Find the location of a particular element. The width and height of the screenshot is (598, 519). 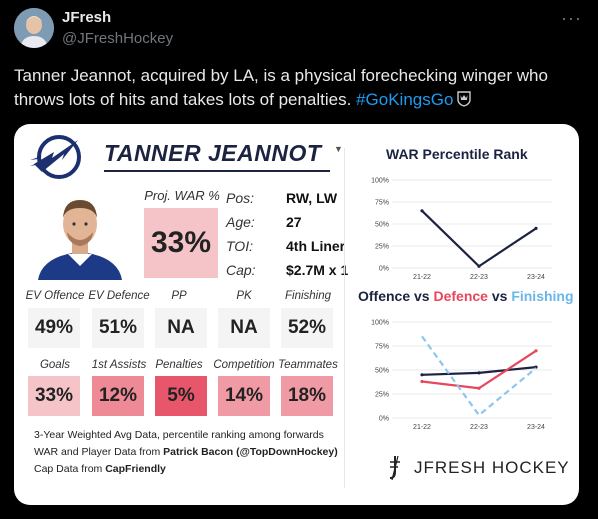

title-offence: Offence is located at coordinates (384, 296).